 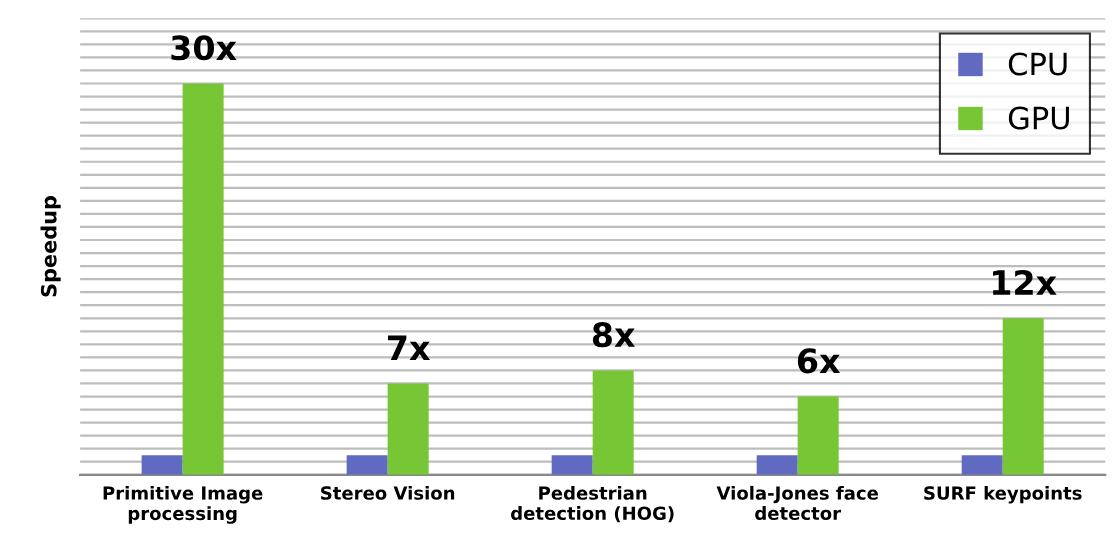 I want to click on data-label: 8x, so click(x=614, y=335).